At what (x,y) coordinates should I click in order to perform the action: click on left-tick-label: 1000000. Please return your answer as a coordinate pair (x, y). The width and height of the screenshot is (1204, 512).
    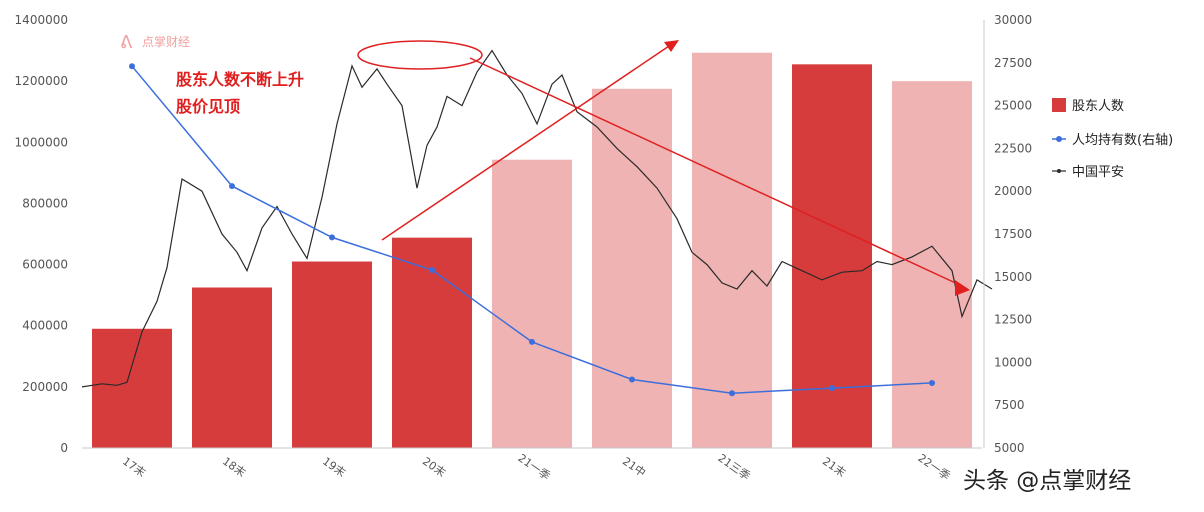
    Looking at the image, I should click on (41, 142).